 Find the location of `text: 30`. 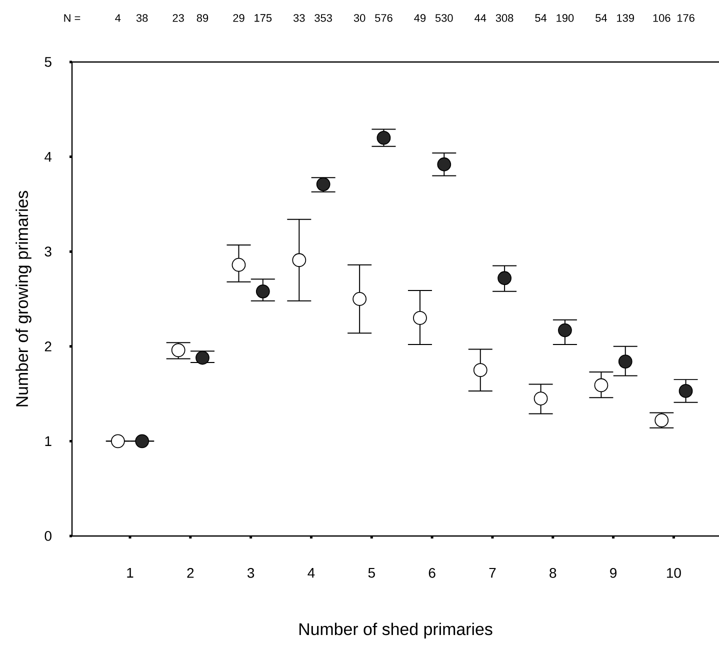

text: 30 is located at coordinates (360, 18).